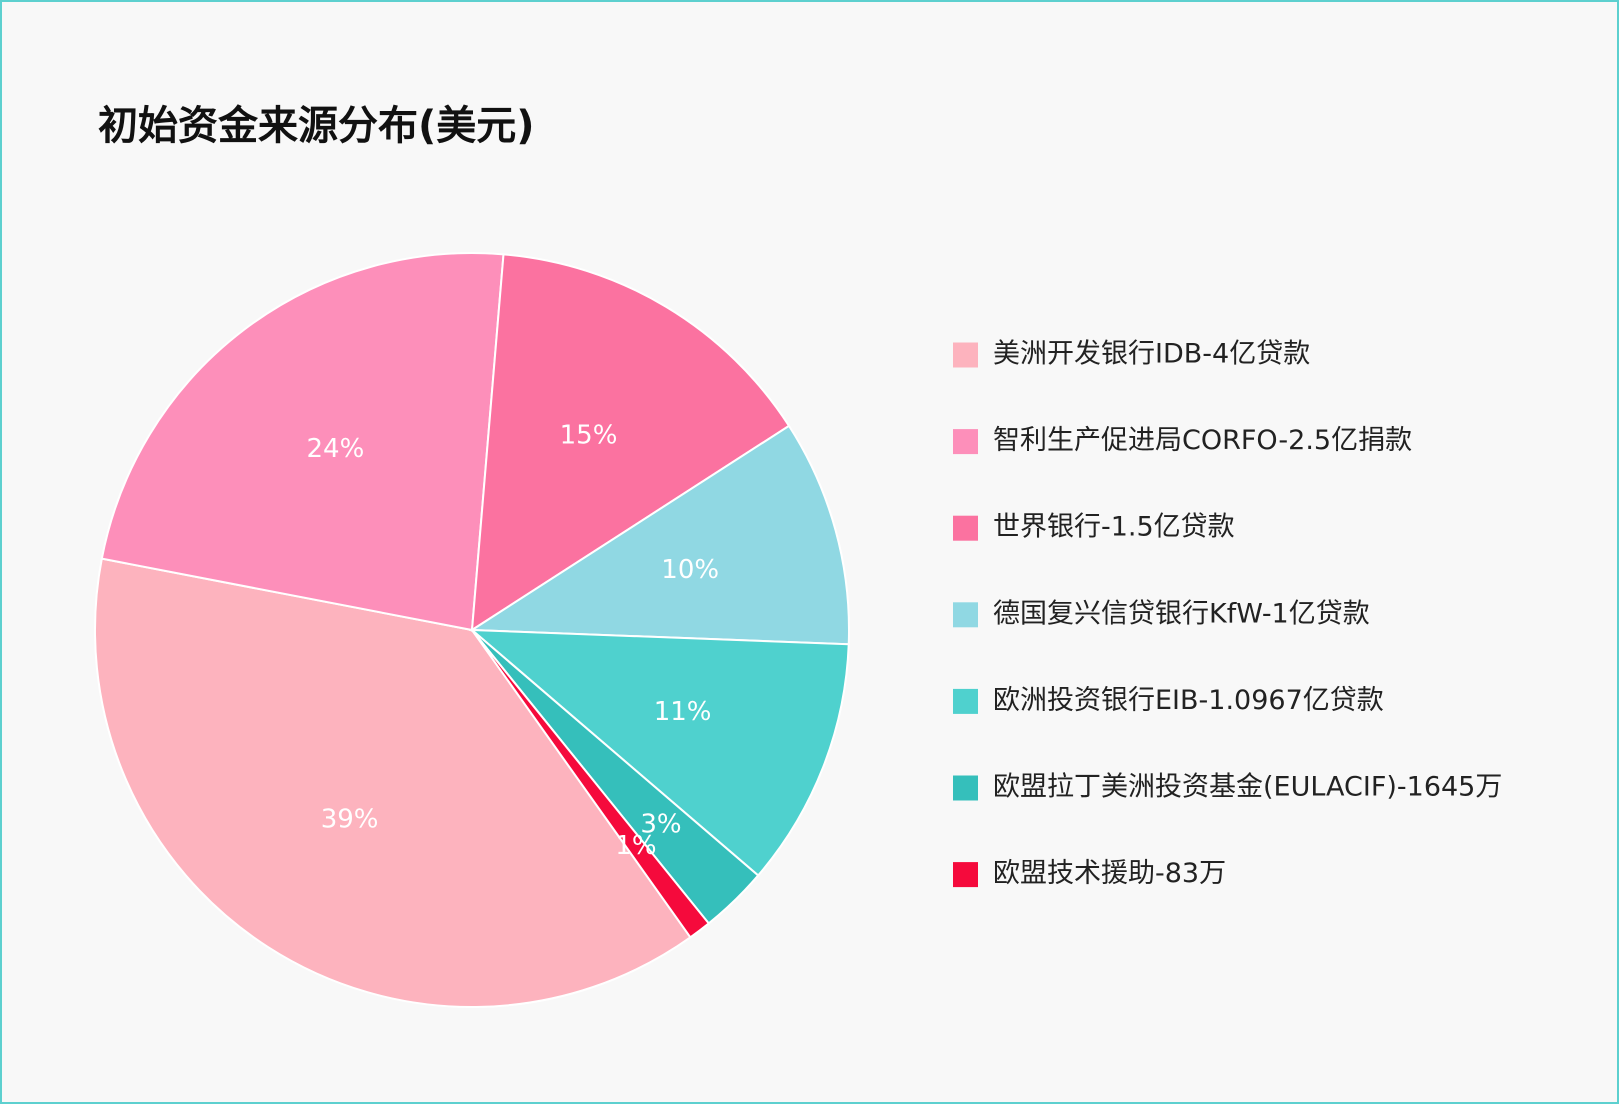 The image size is (1619, 1104). I want to click on slice-label: 15%, so click(589, 436).